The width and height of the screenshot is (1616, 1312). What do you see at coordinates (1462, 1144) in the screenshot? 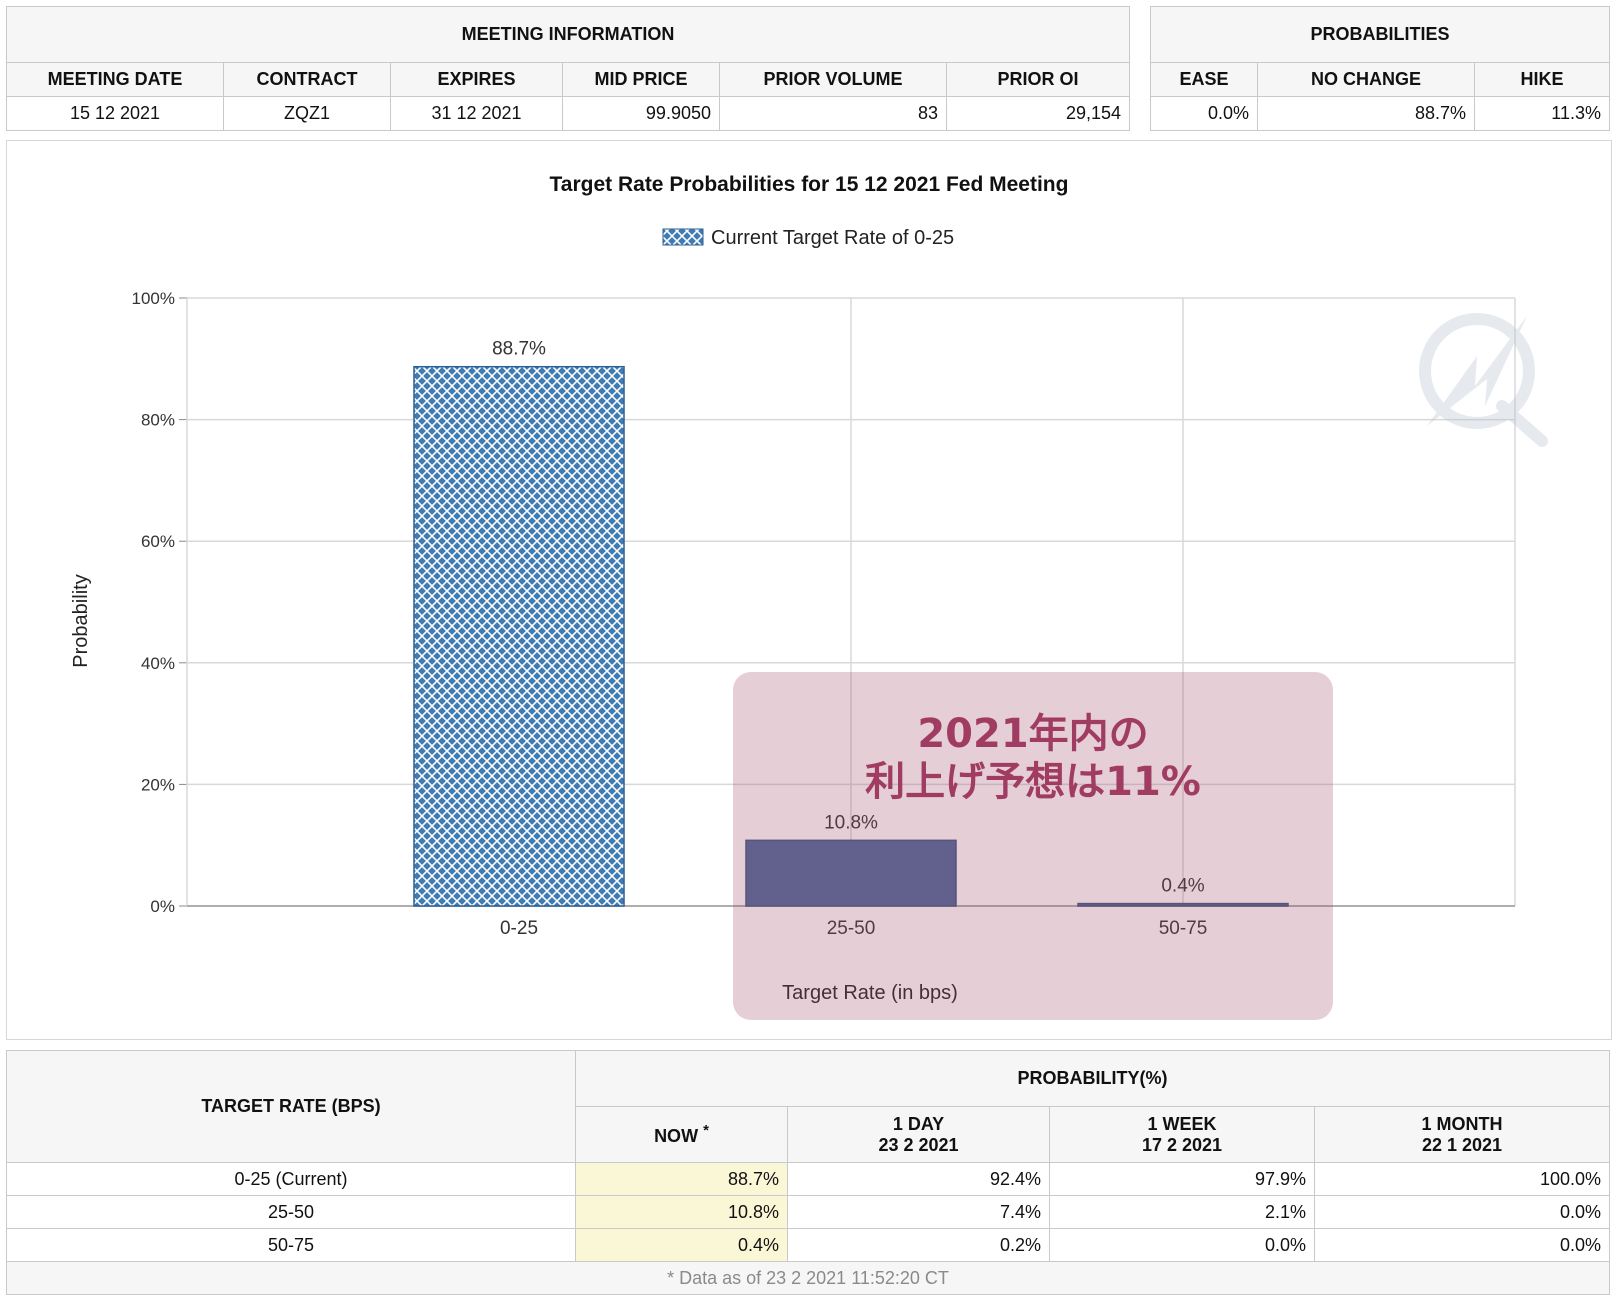
I see `col-1month-date: 22 1 2021` at bounding box center [1462, 1144].